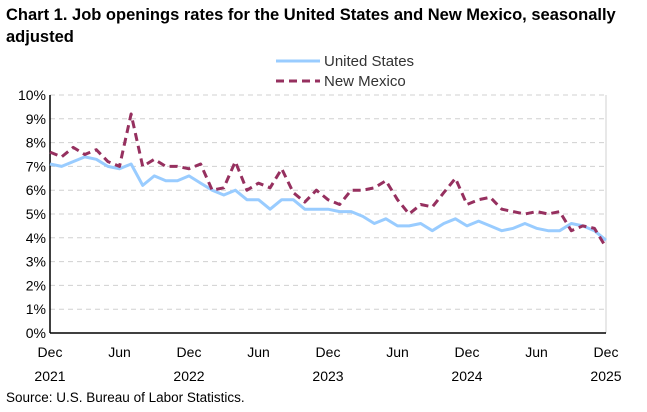 The width and height of the screenshot is (647, 412). I want to click on y-tick-label: 4%, so click(36, 238).